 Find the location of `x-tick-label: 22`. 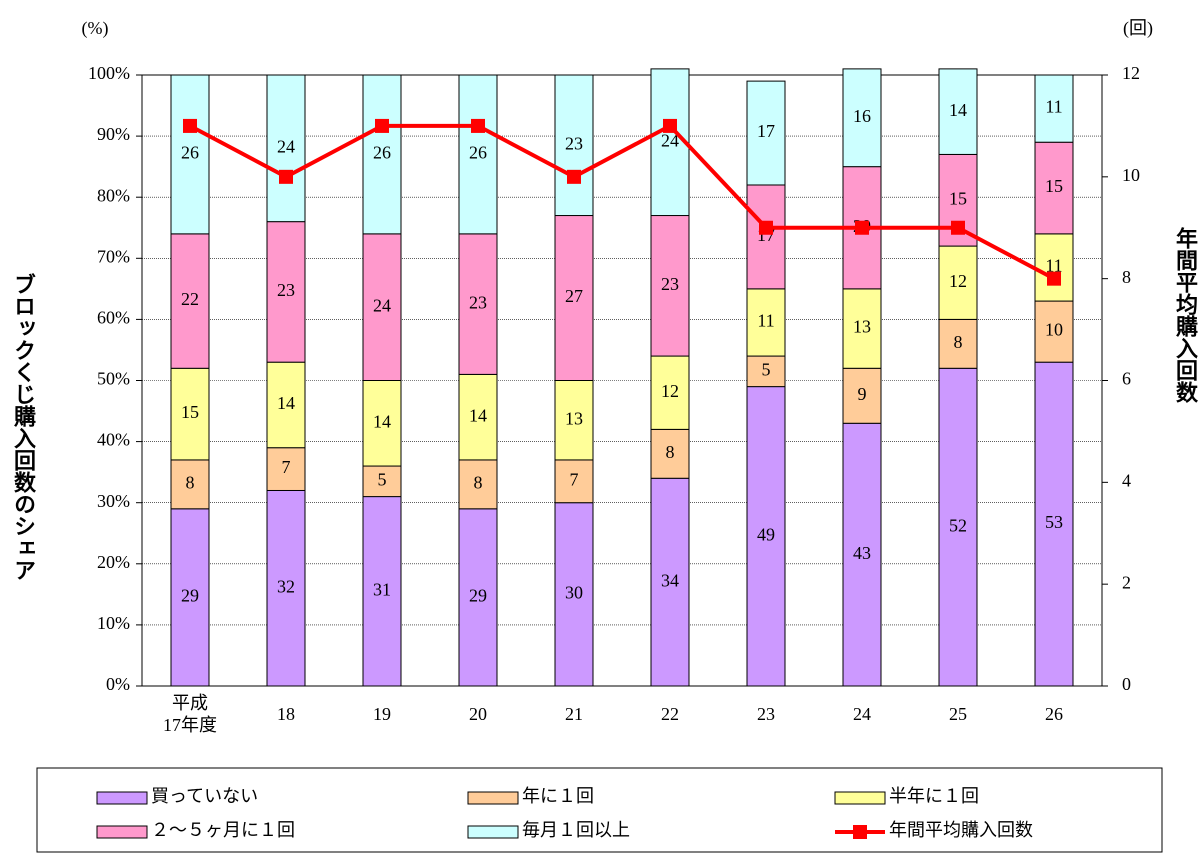

x-tick-label: 22 is located at coordinates (670, 714).